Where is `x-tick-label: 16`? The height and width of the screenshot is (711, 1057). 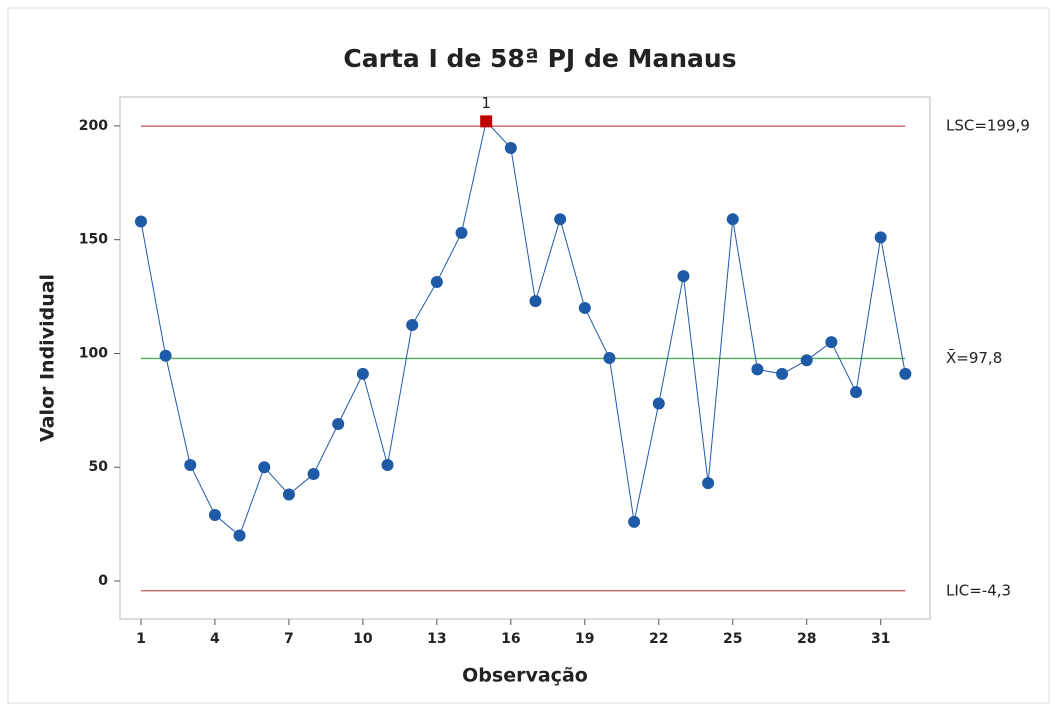 x-tick-label: 16 is located at coordinates (510, 639).